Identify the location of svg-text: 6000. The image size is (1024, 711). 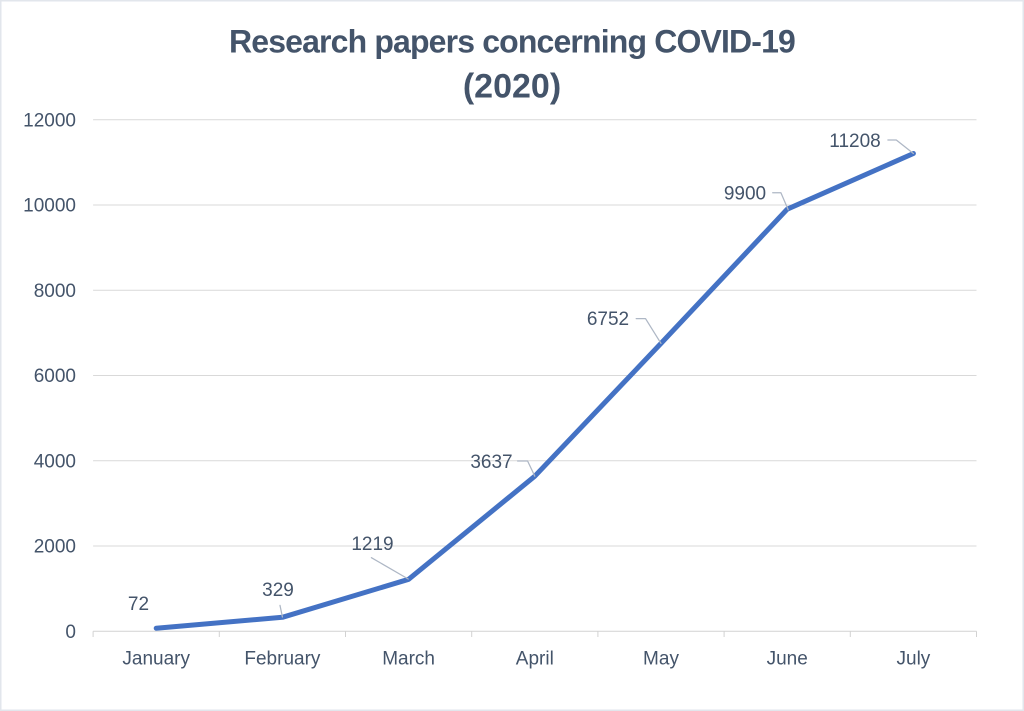
(55, 376).